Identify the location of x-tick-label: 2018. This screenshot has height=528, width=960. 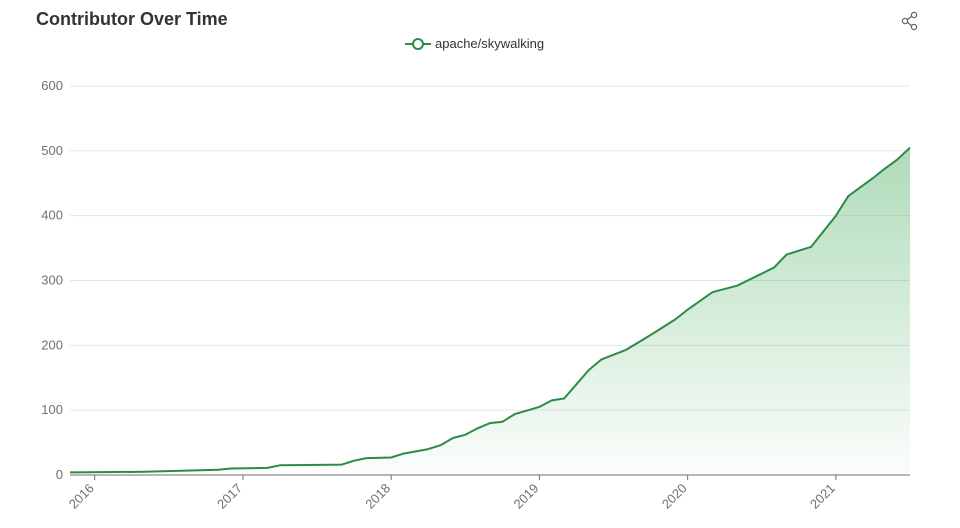
(377, 496).